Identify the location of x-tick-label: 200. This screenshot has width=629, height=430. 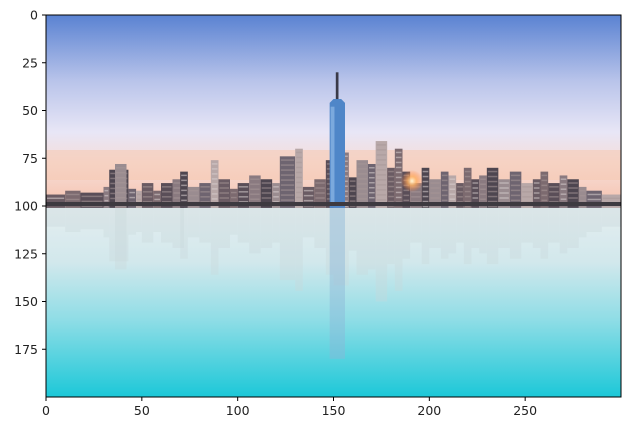
(429, 410).